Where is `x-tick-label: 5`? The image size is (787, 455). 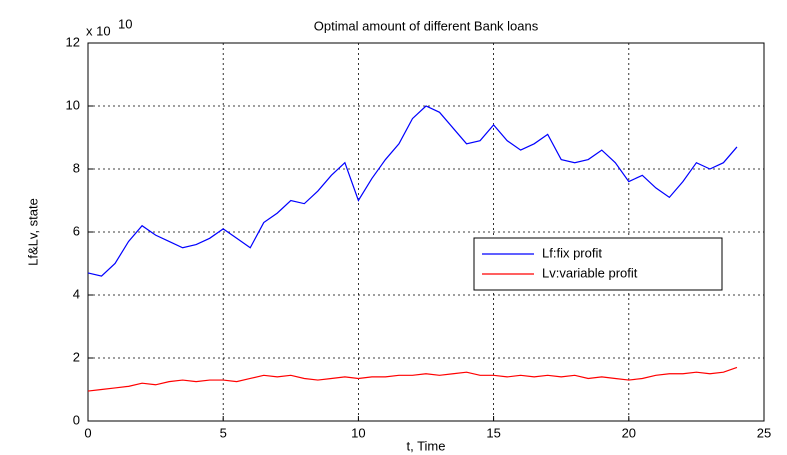 x-tick-label: 5 is located at coordinates (223, 432).